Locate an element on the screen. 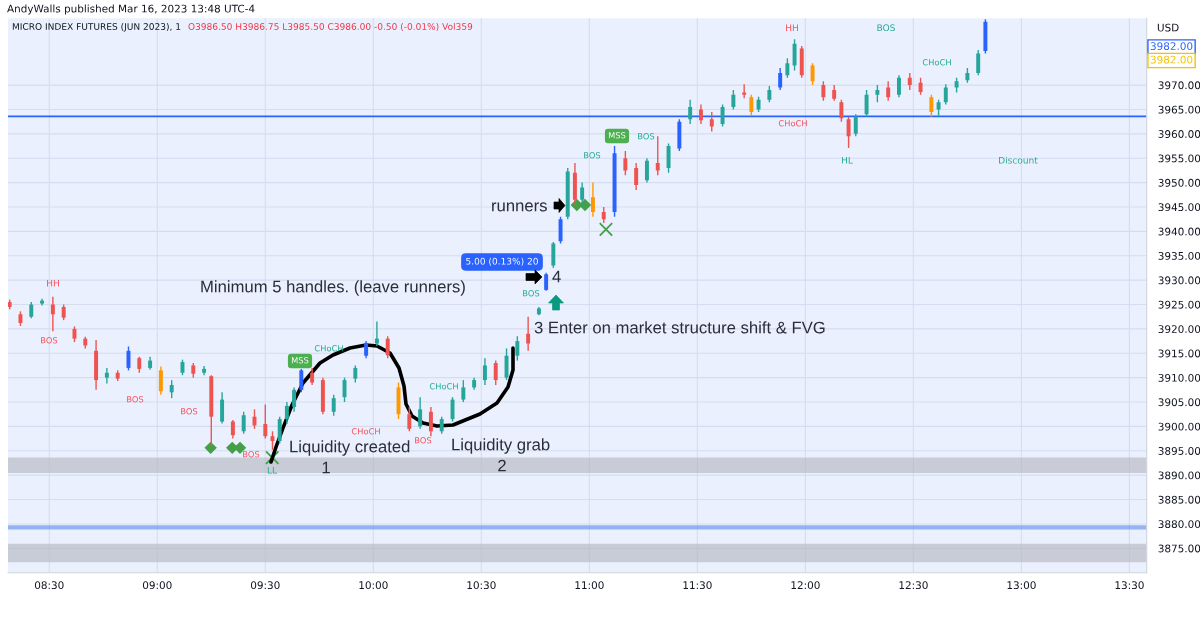 The height and width of the screenshot is (618, 1200). x-tick-label: 13:00 is located at coordinates (1021, 585).